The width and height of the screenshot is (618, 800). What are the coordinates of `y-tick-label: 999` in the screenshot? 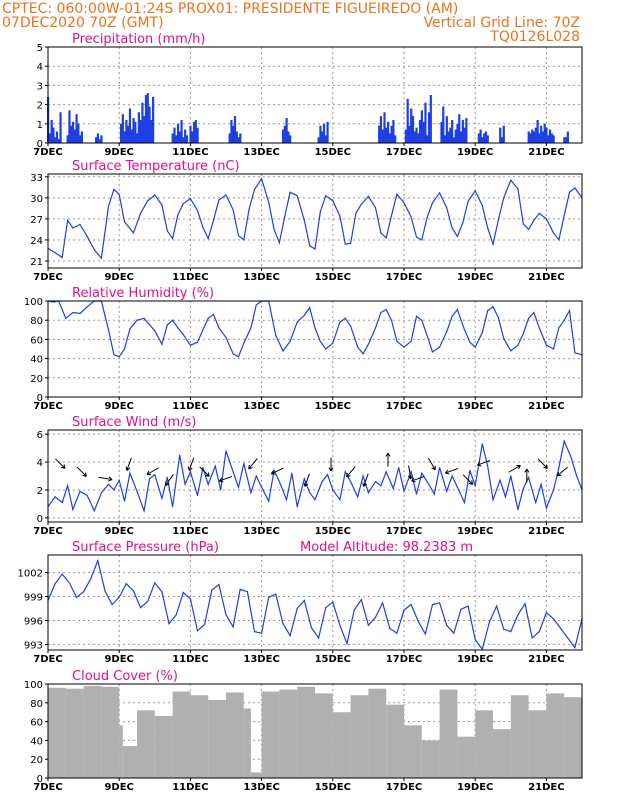 It's located at (33, 598).